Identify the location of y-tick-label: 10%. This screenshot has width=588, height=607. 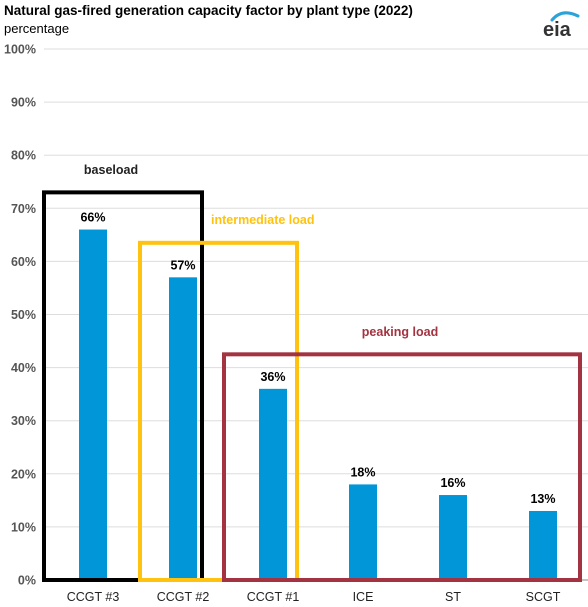
(23, 527).